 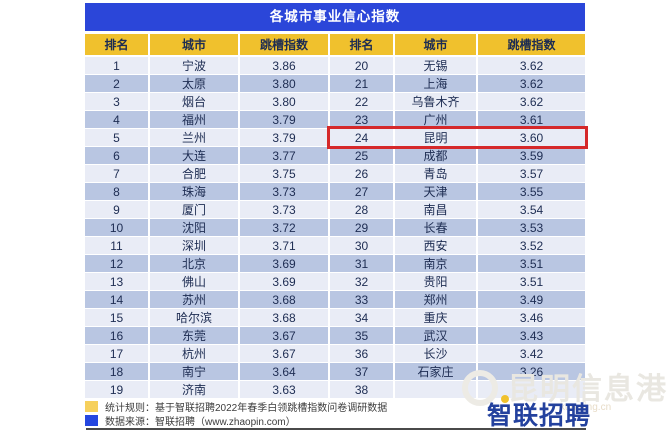 What do you see at coordinates (362, 65) in the screenshot?
I see `rank-cell: 20` at bounding box center [362, 65].